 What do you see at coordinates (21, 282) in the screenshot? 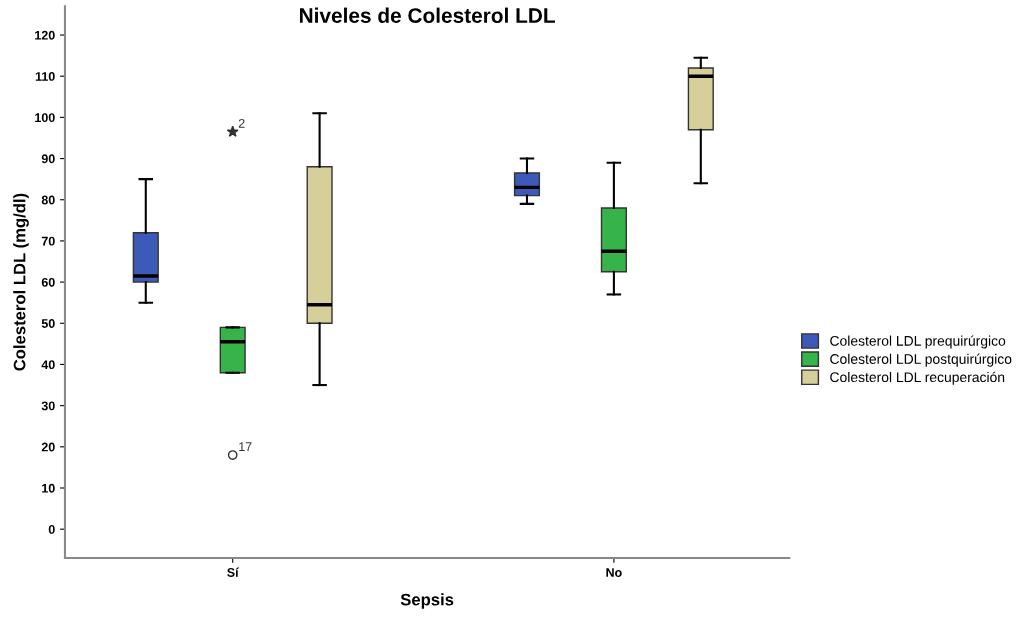
I see `y-axis-title: Colesterol LDL (mg/dl)` at bounding box center [21, 282].